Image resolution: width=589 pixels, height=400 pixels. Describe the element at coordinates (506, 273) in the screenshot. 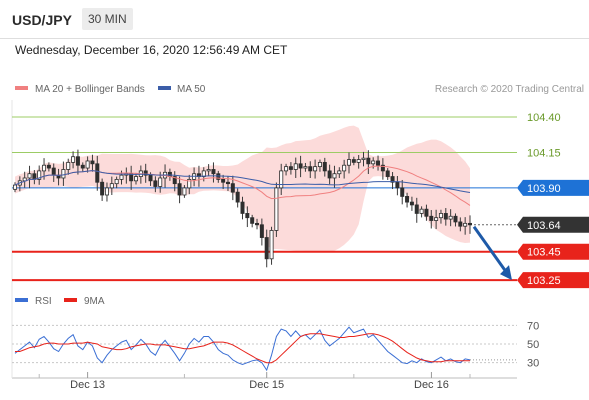

I see `forecast-arrow-head` at that location.